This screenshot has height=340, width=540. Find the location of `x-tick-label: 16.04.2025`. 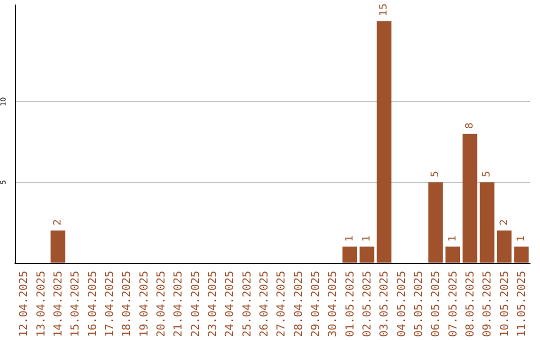

x-tick-label: 16.04.2025 is located at coordinates (92, 304).